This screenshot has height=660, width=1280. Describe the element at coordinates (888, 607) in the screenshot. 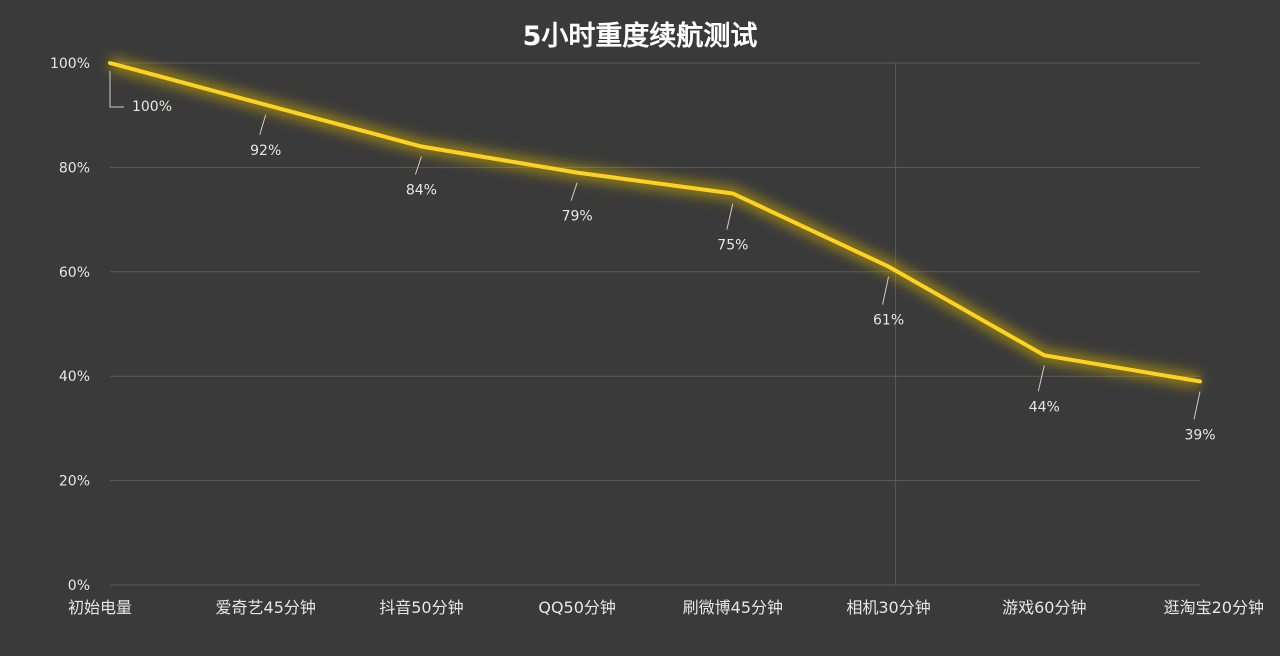

I see `x-category-label: 相机30分钟` at that location.